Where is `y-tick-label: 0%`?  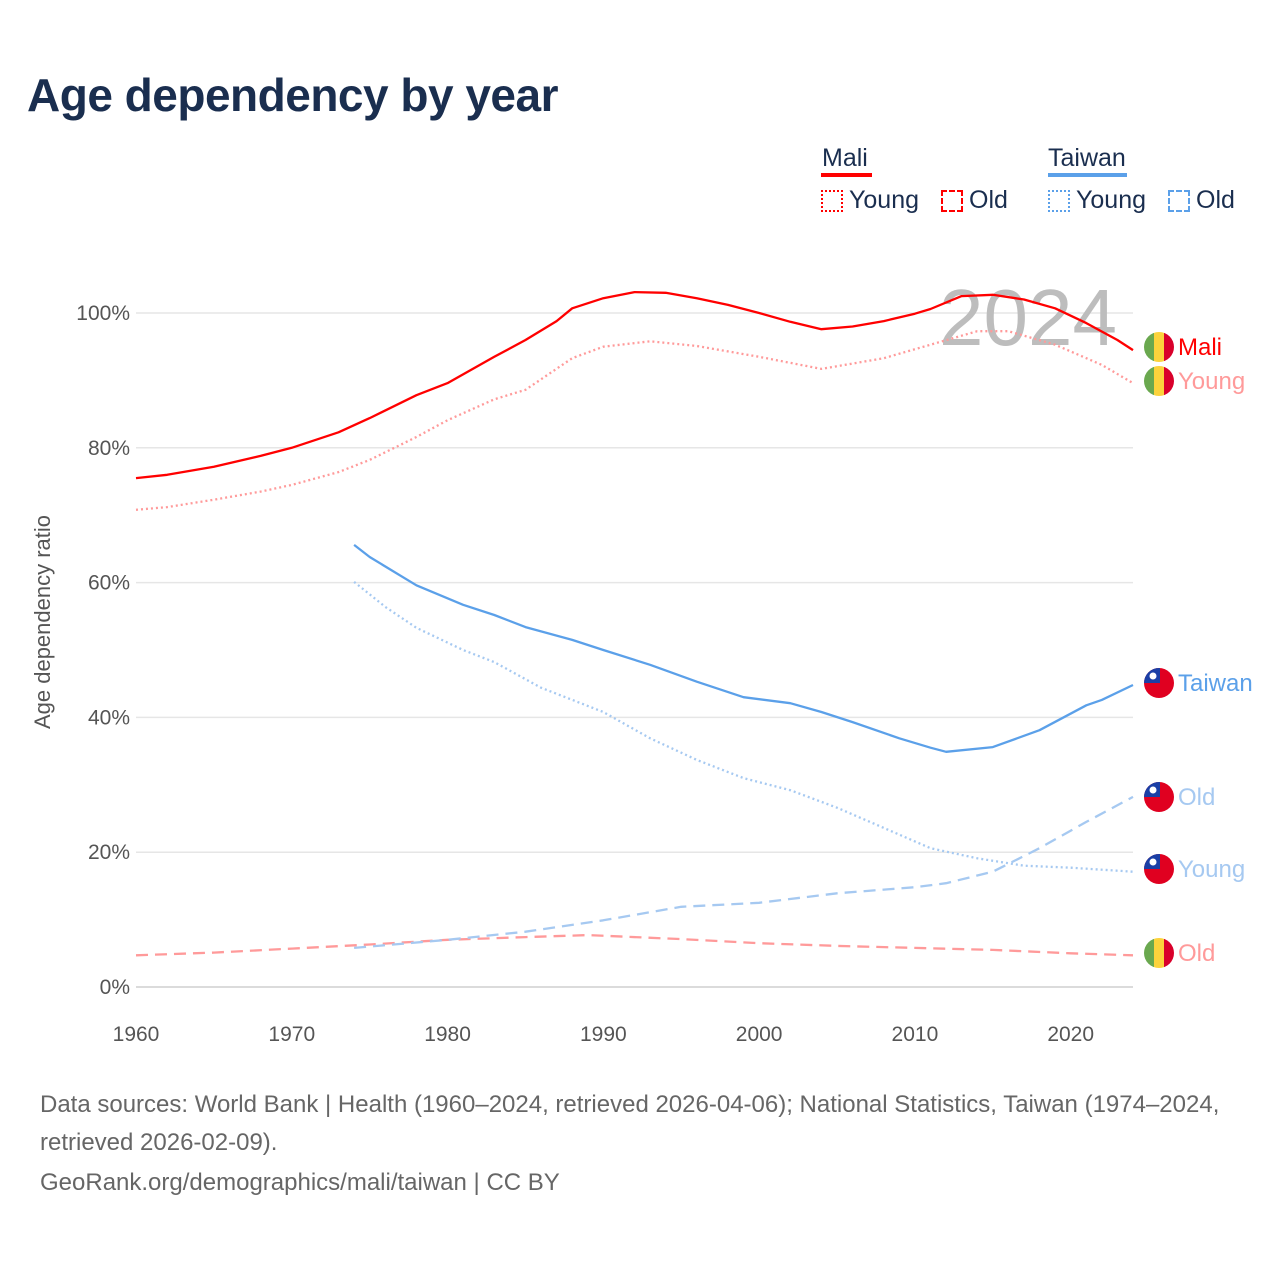 y-tick-label: 0% is located at coordinates (115, 987).